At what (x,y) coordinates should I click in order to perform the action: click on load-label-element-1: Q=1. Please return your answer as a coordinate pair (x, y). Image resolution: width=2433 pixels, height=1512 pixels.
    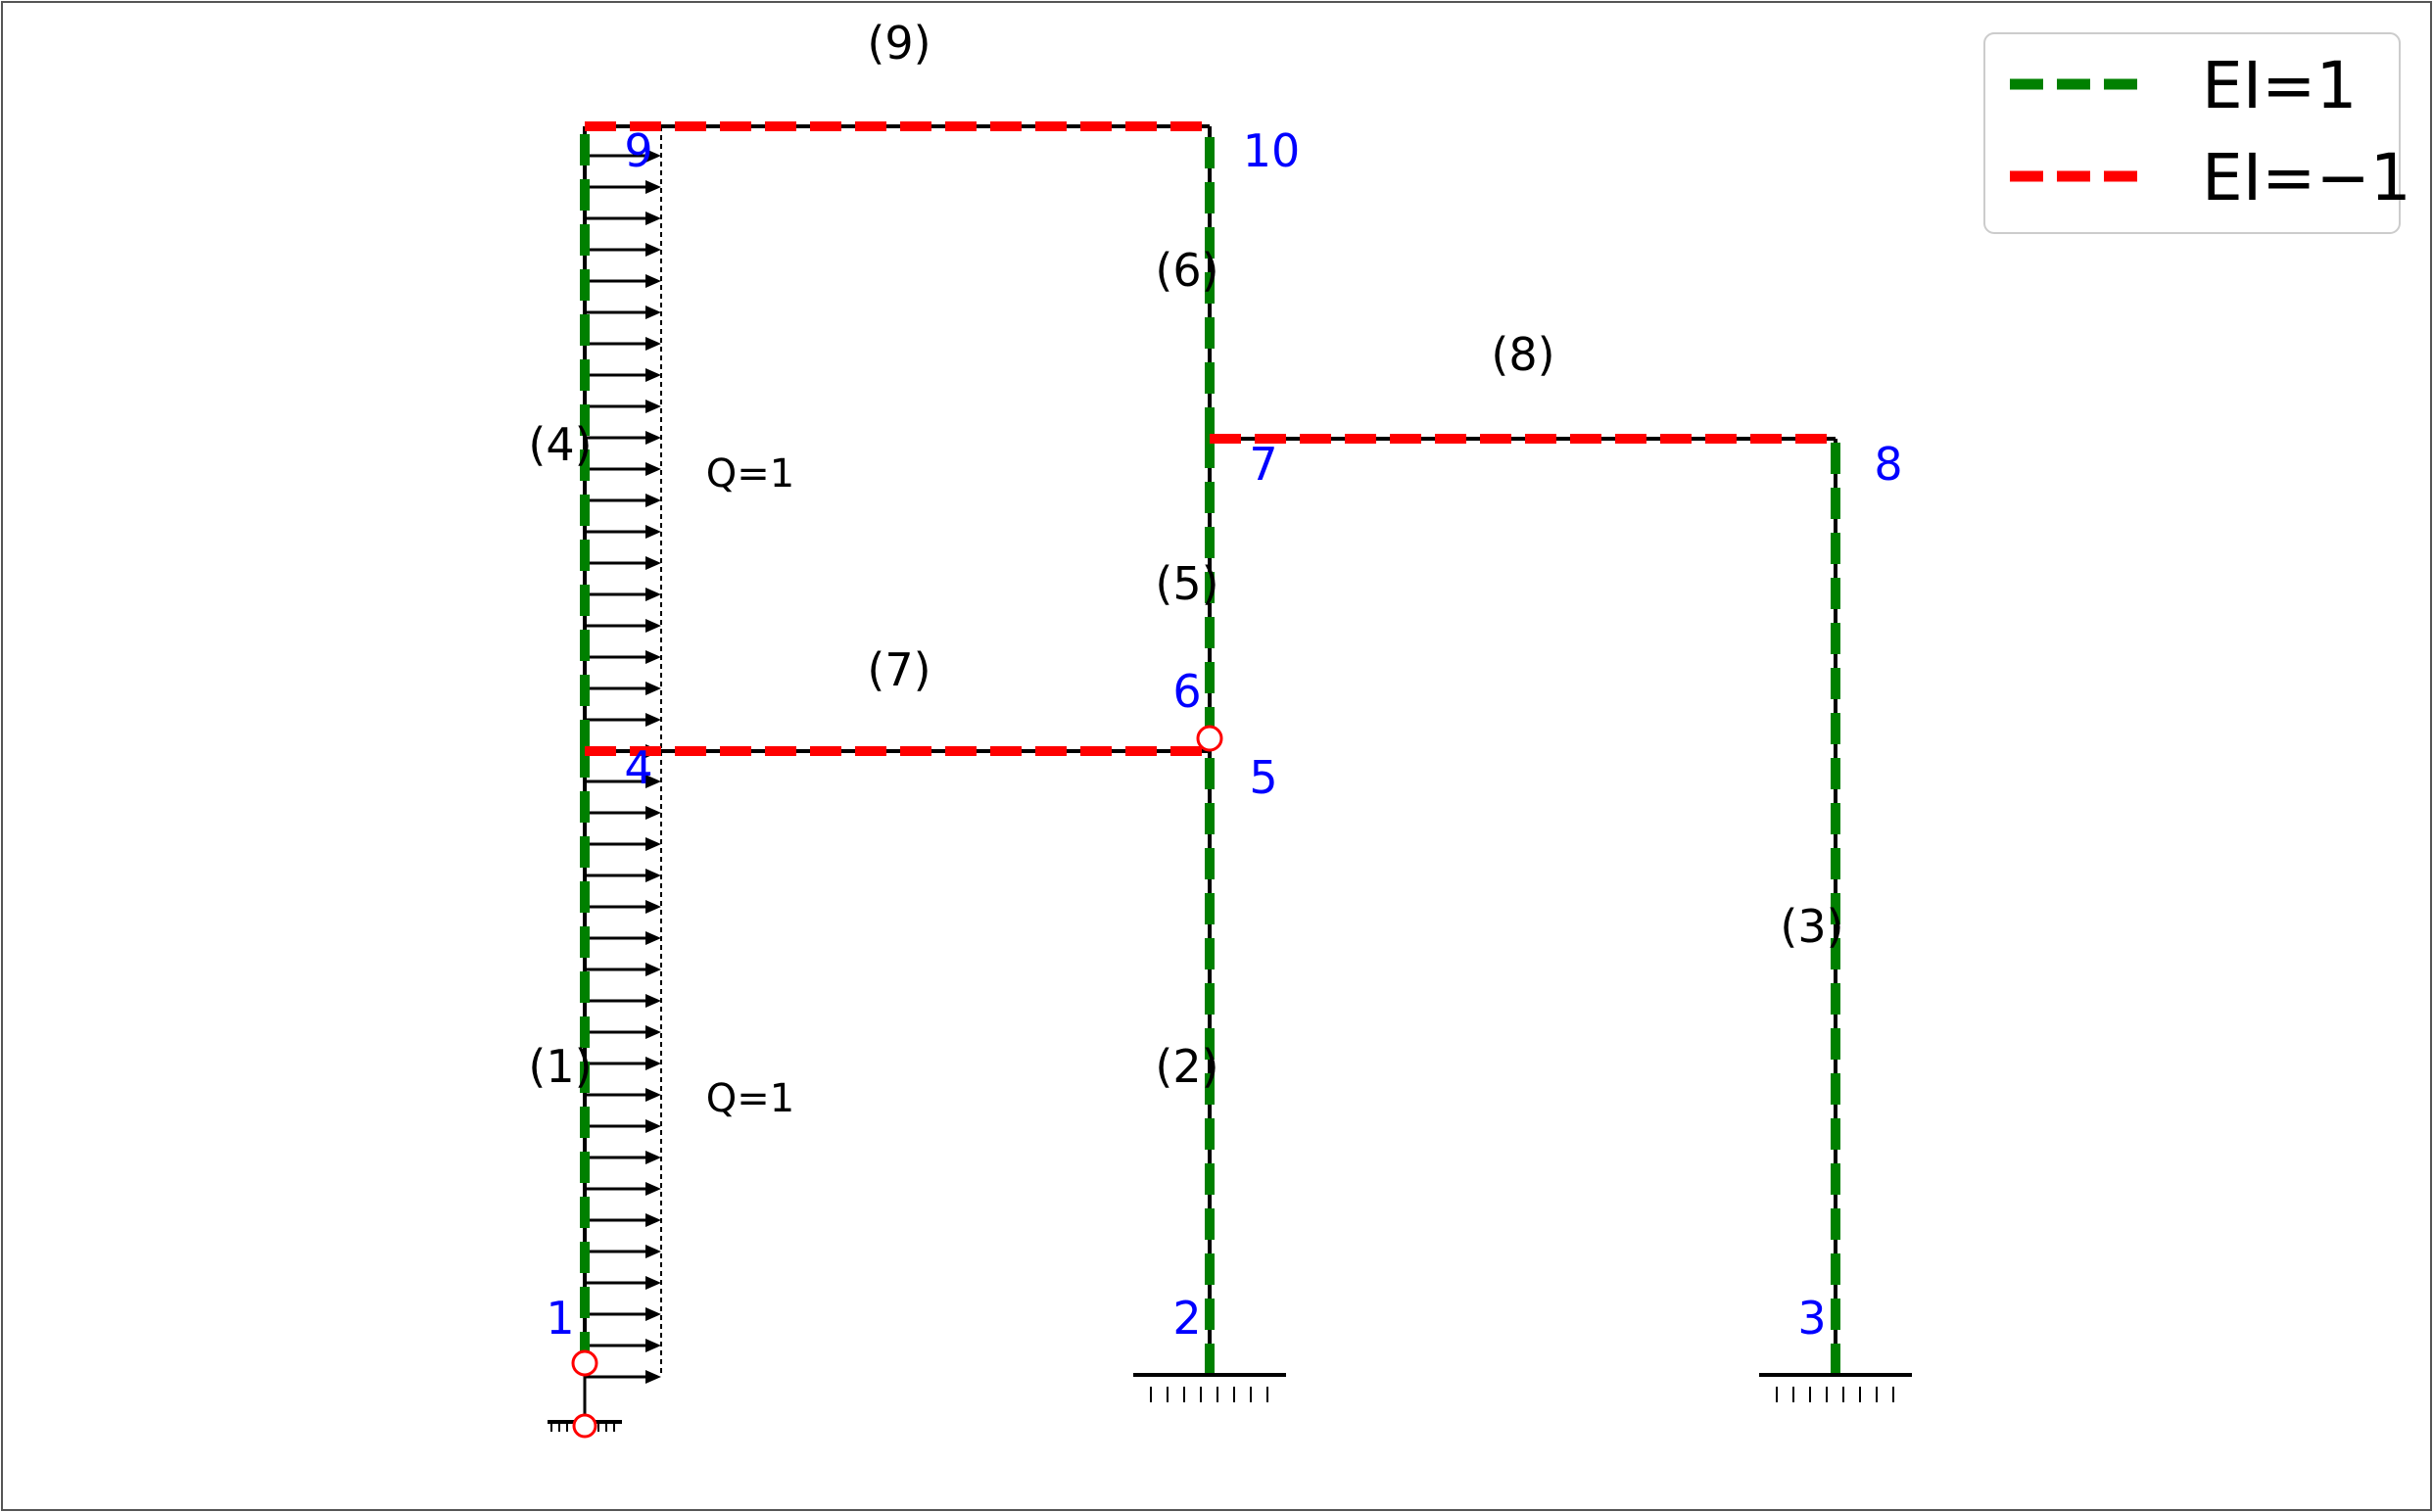
    Looking at the image, I should click on (750, 1098).